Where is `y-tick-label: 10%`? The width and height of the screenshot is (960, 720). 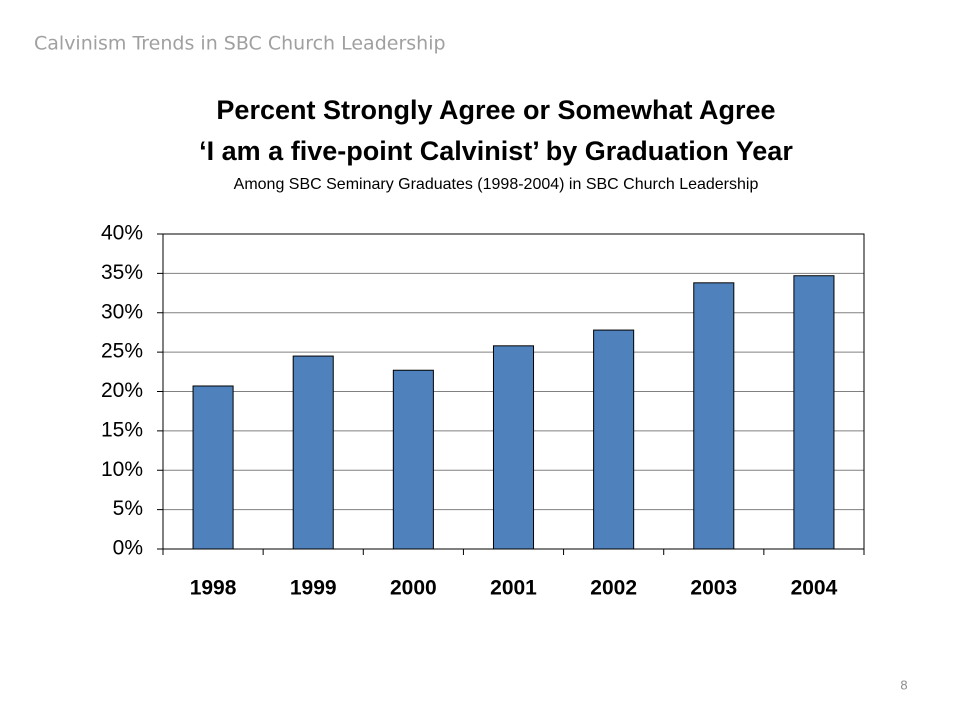
y-tick-label: 10% is located at coordinates (122, 469).